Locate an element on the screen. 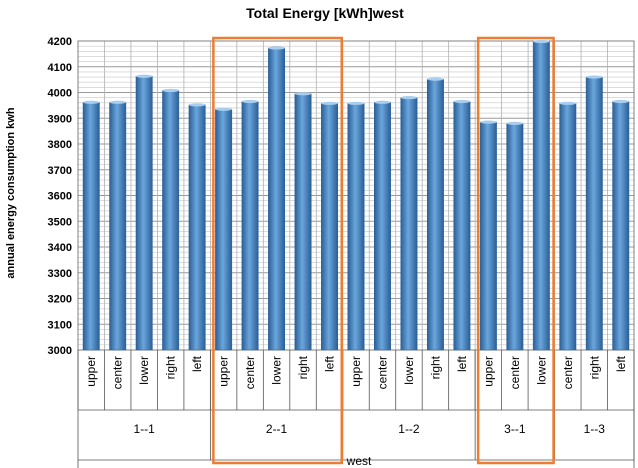 The width and height of the screenshot is (638, 468). y-tick-label: 3800 is located at coordinates (60, 145).